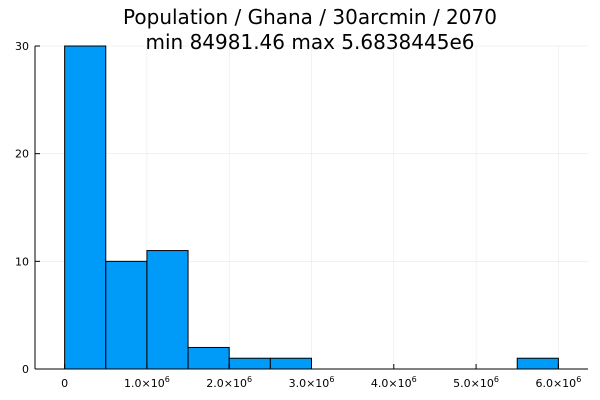  I want to click on y-tick-label-3: 30, so click(22, 46).